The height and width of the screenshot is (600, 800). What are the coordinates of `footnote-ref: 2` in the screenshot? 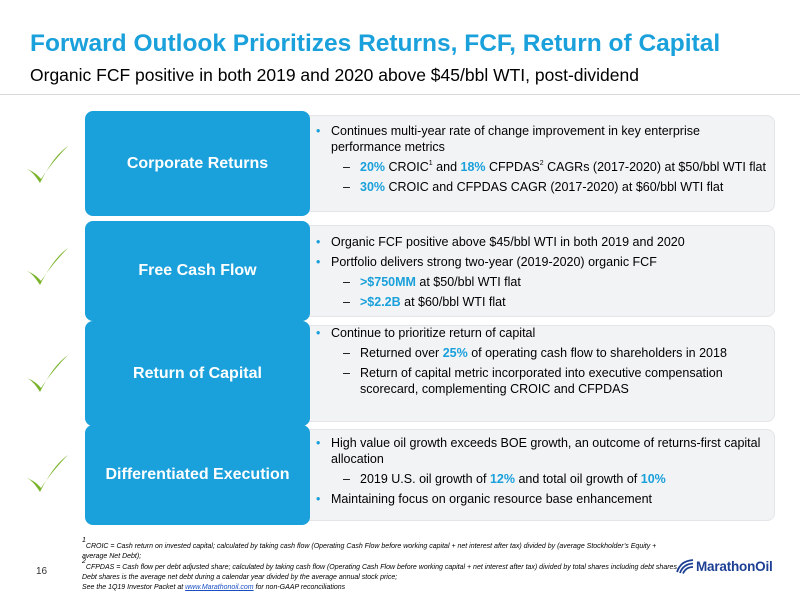 It's located at (541, 163).